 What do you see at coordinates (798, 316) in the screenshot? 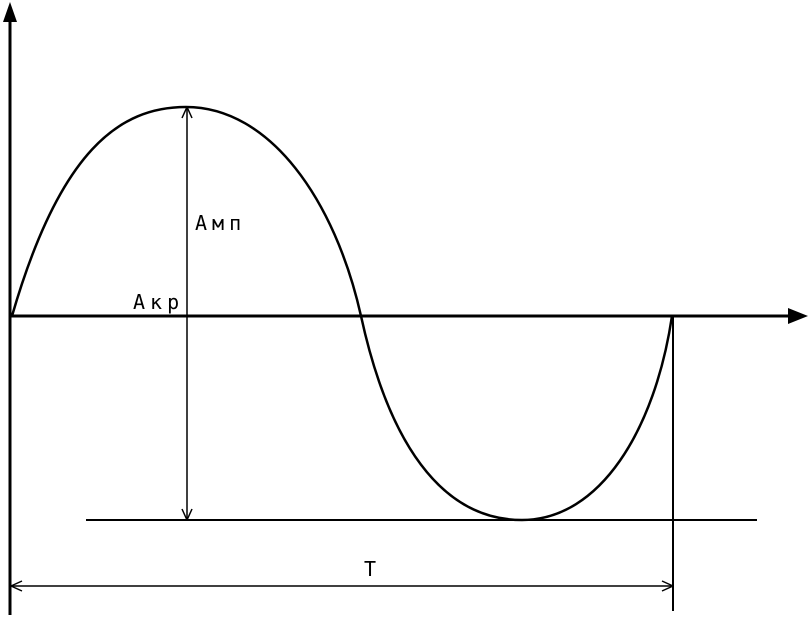
I see `x-axis-arrowhead` at bounding box center [798, 316].